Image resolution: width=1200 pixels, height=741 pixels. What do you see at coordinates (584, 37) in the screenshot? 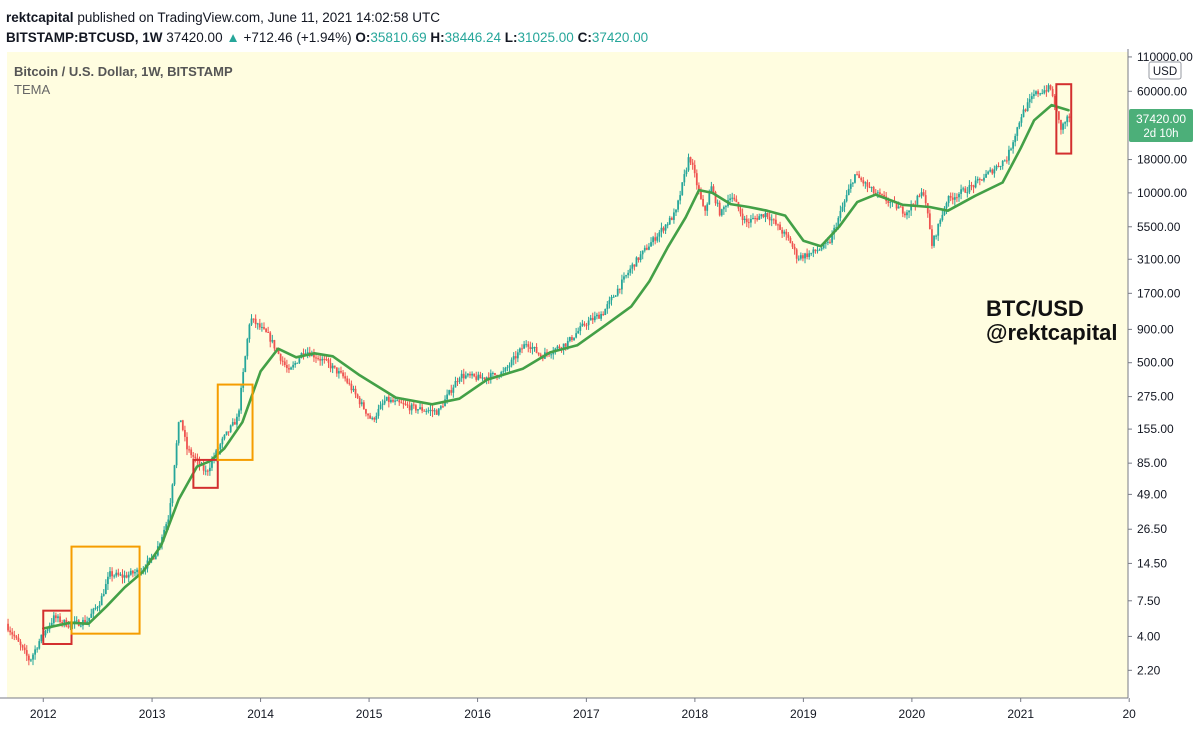
I see `close-label: C:` at bounding box center [584, 37].